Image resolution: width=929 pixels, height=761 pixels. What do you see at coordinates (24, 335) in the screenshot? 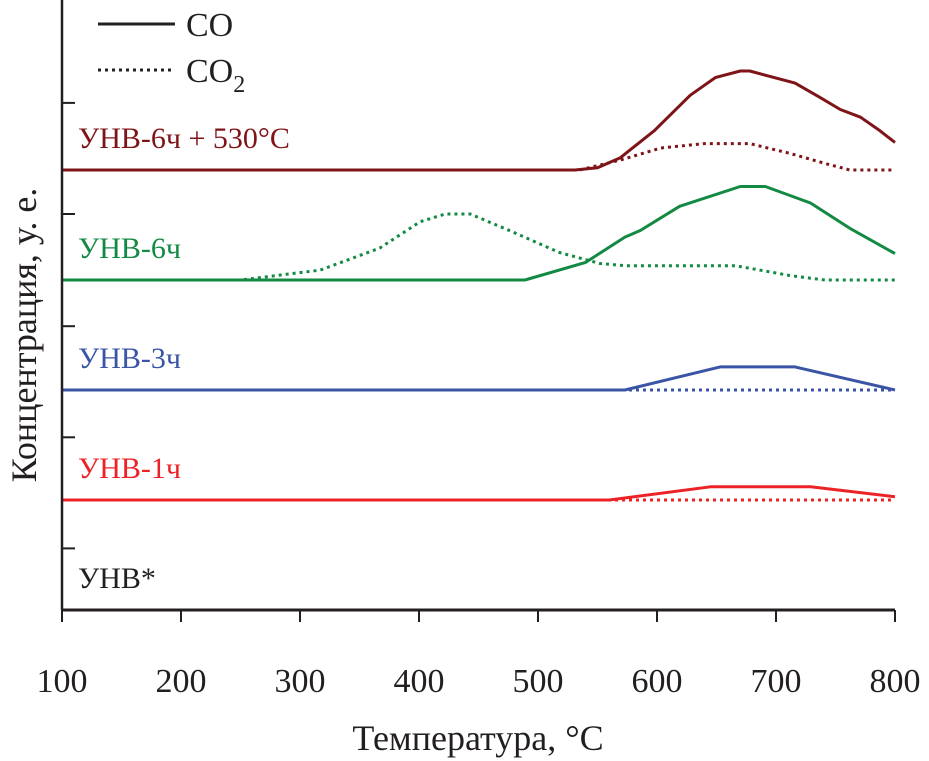
I see `y-axis-label: Концентрация, у. е.` at bounding box center [24, 335].